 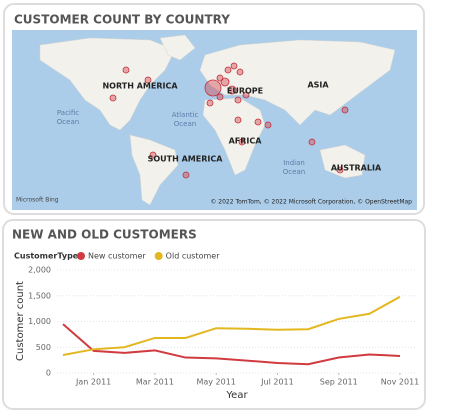 What do you see at coordinates (46, 256) in the screenshot?
I see `legend-title: CustomerType` at bounding box center [46, 256].